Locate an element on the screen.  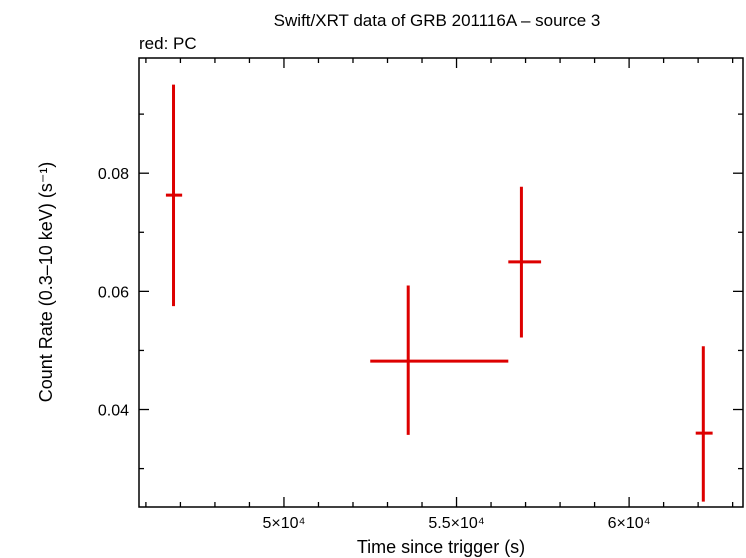
y-tick-label: 0.04 is located at coordinates (113, 411).